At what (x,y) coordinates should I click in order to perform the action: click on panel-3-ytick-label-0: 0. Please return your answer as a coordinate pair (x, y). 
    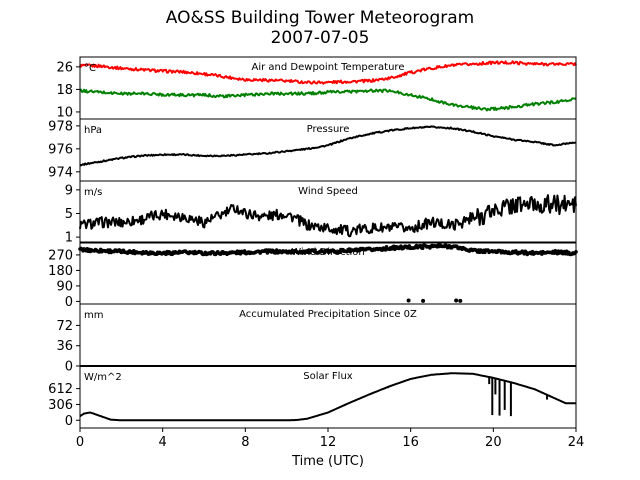
    Looking at the image, I should click on (69, 302).